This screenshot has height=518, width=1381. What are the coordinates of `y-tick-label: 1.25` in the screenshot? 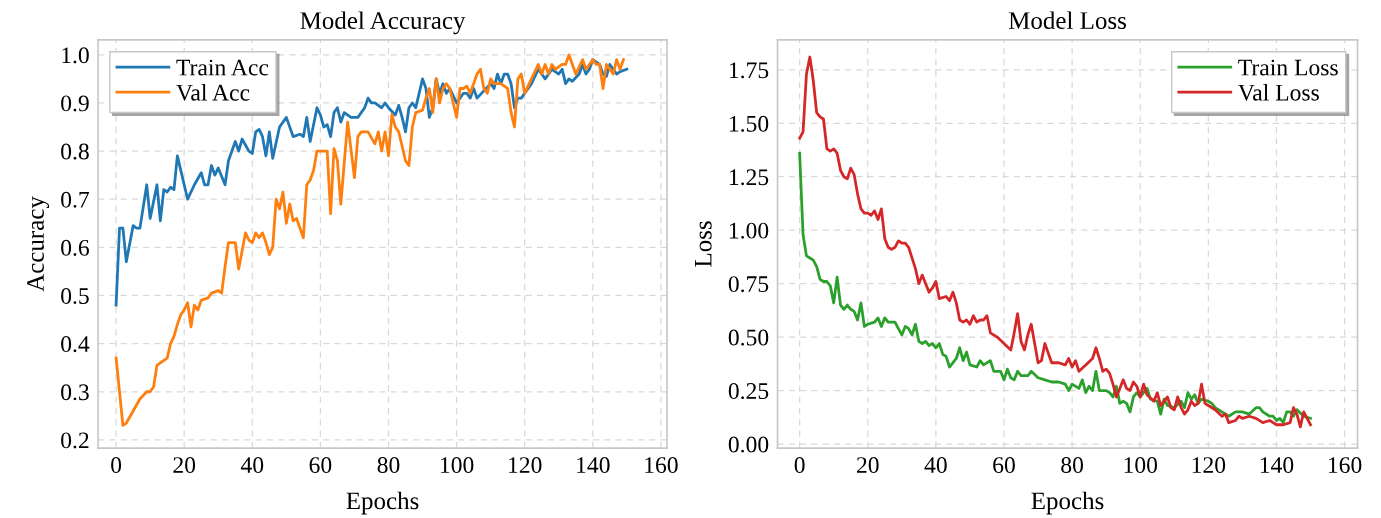 It's located at (749, 177).